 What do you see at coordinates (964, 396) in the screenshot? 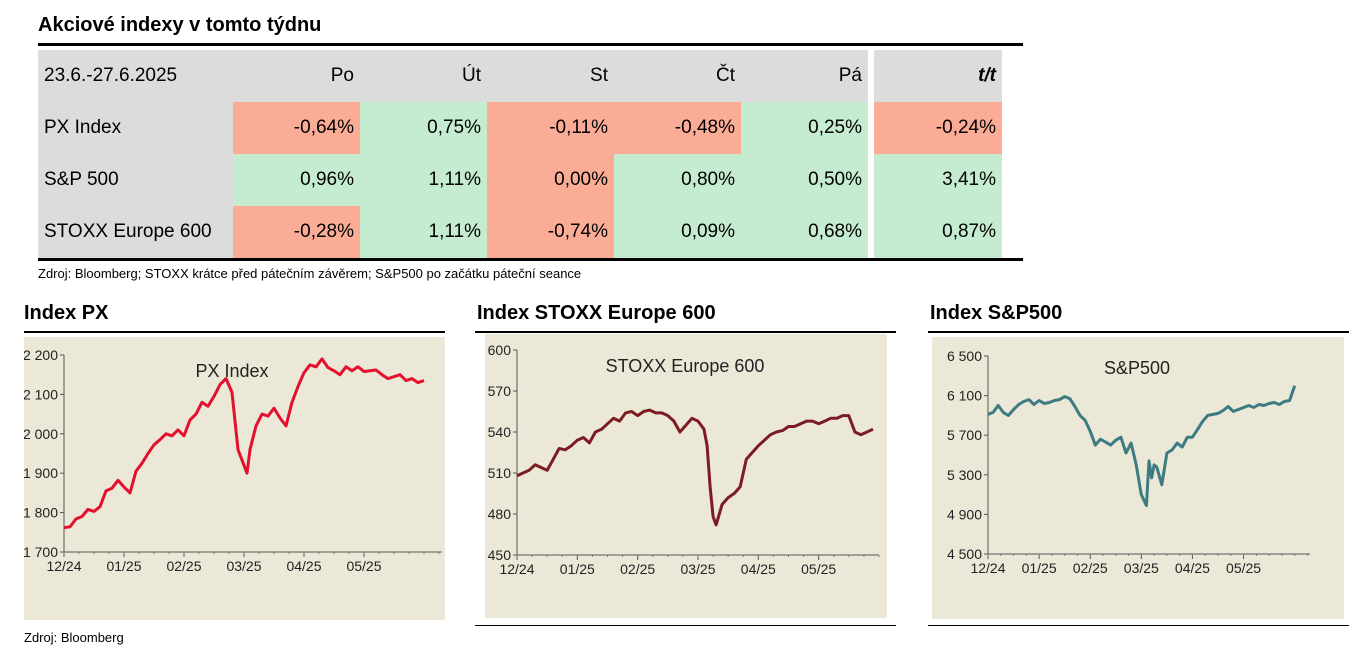
I see `y-tick-label: 6 100` at bounding box center [964, 396].